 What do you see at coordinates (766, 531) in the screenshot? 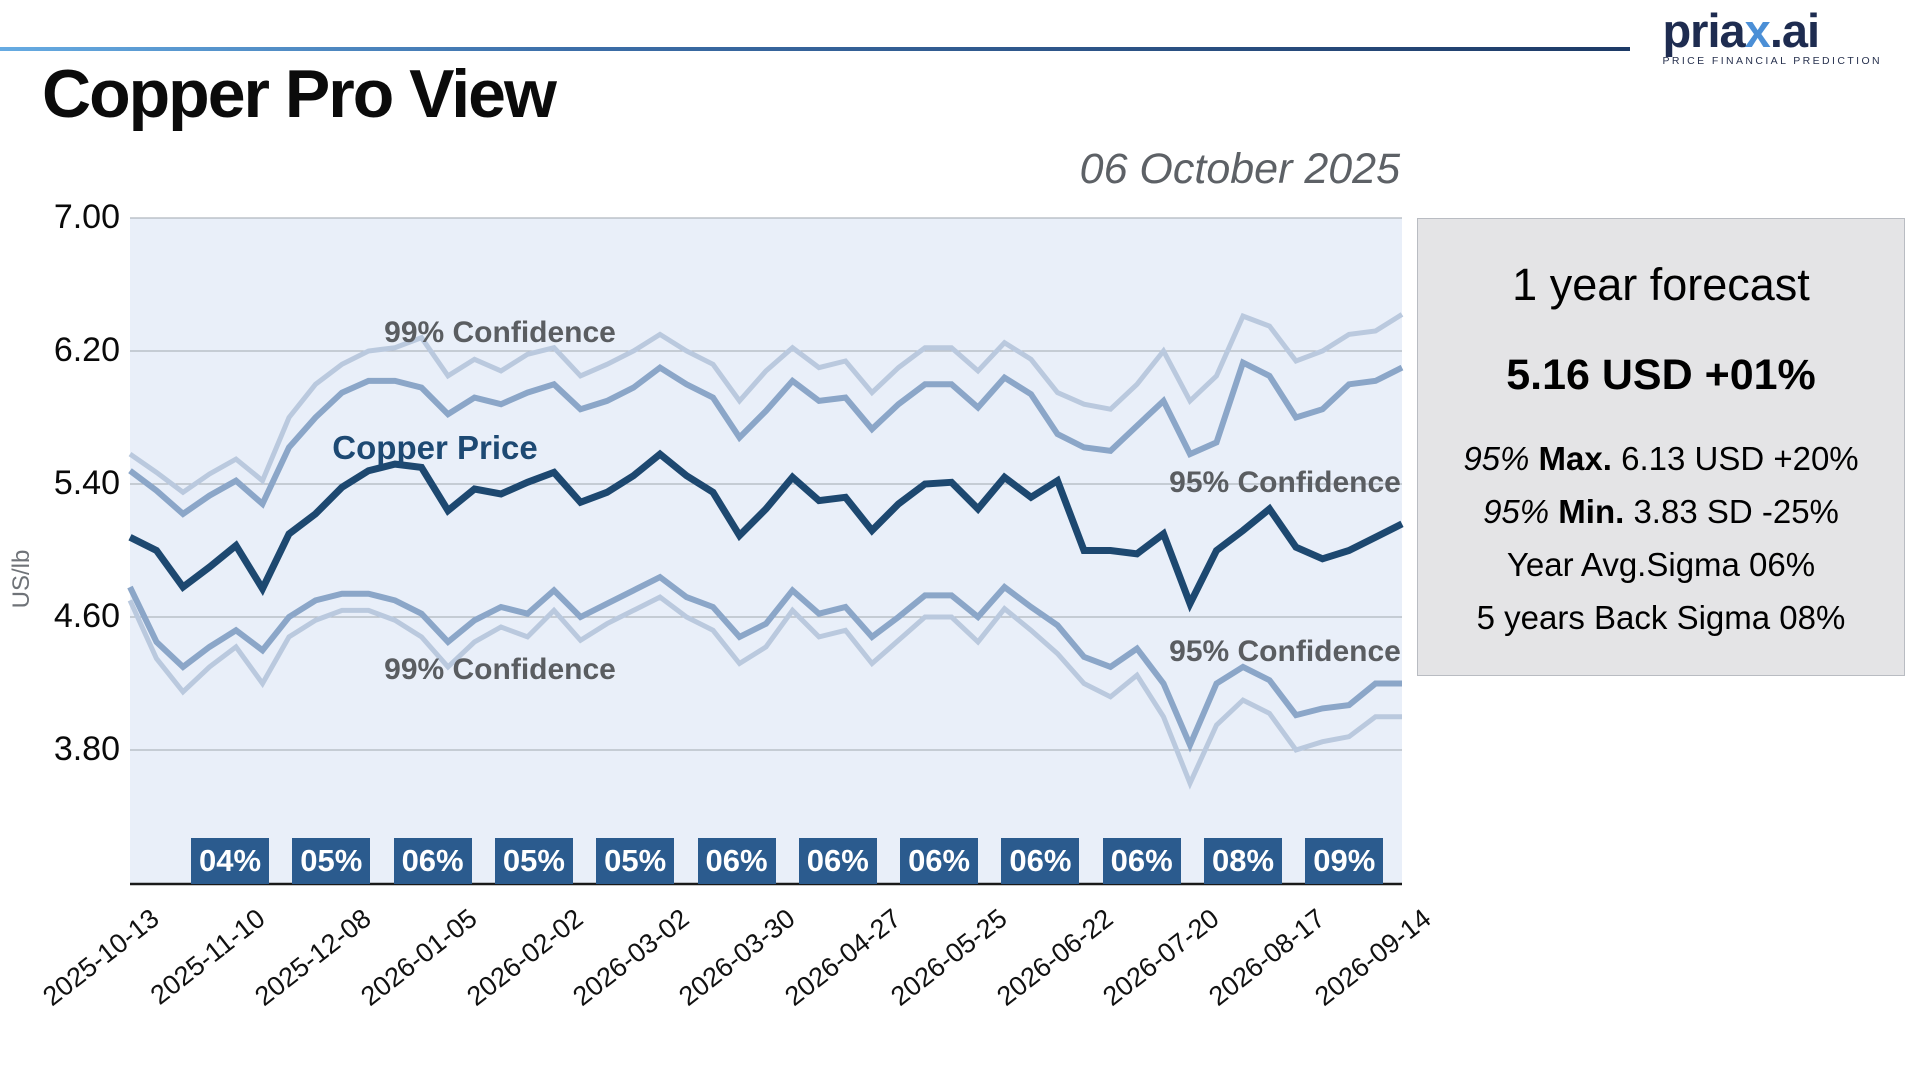
I see `copper-price-line` at bounding box center [766, 531].